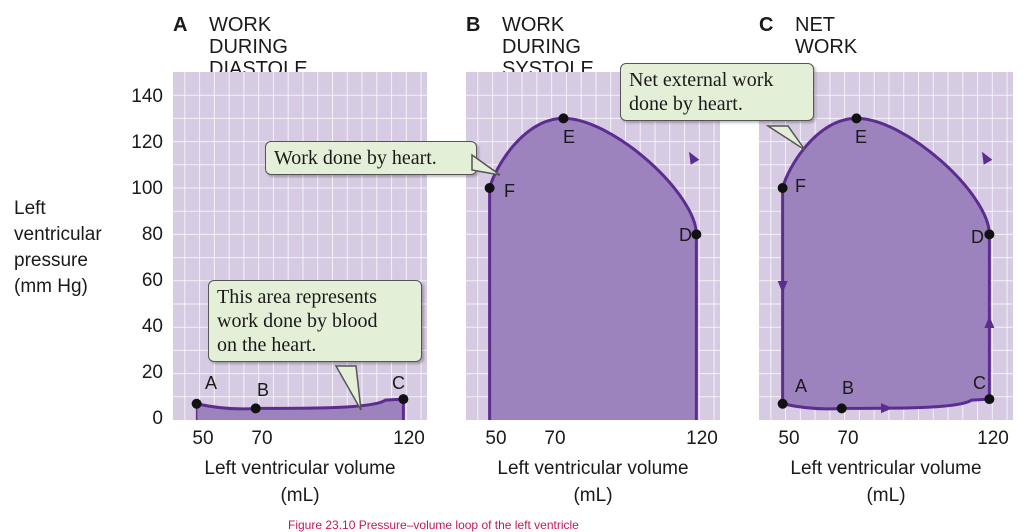 Image resolution: width=1031 pixels, height=532 pixels. I want to click on y-tick: 60, so click(152, 280).